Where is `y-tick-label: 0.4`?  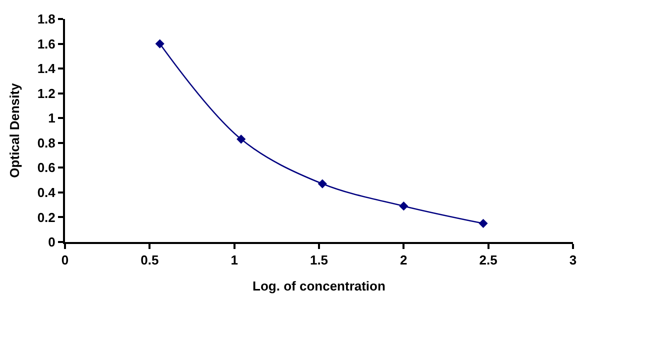
y-tick-label: 0.4 is located at coordinates (46, 192).